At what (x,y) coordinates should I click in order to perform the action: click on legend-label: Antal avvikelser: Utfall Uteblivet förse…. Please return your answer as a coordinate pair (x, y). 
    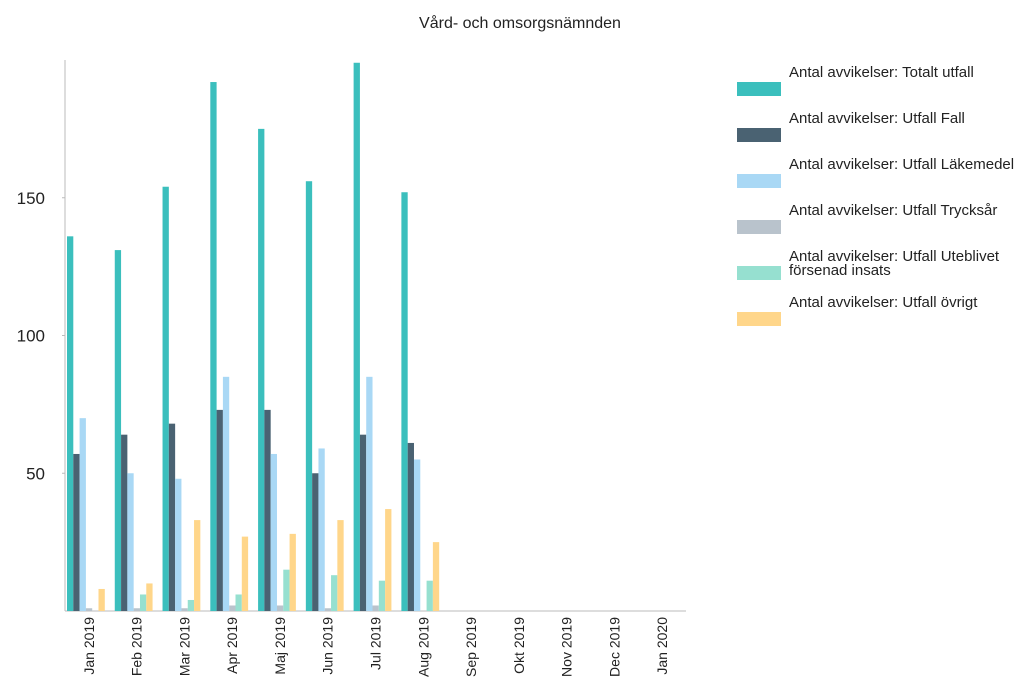
    Looking at the image, I should click on (894, 263).